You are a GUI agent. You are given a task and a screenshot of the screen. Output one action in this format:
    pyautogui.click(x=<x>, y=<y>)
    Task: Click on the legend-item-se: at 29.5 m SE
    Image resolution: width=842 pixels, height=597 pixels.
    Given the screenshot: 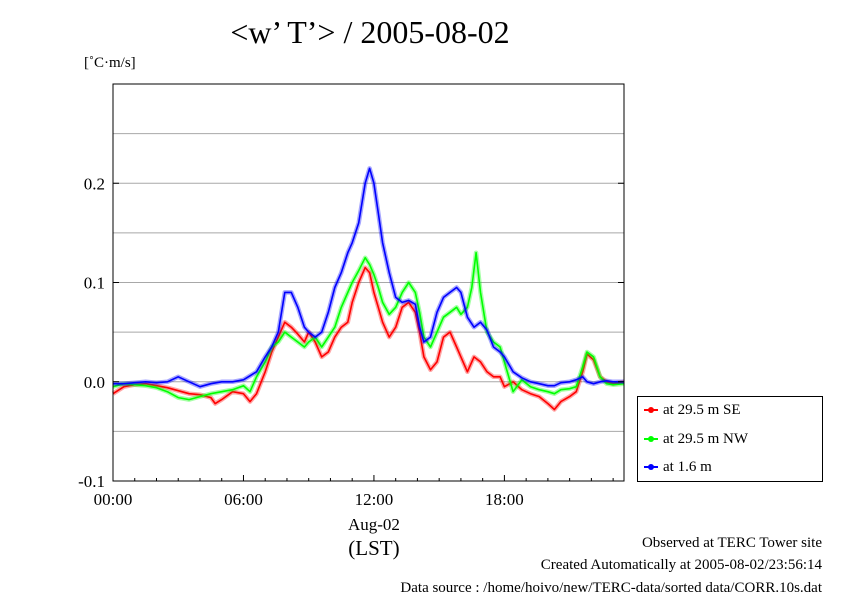 What is the action you would take?
    pyautogui.click(x=692, y=410)
    